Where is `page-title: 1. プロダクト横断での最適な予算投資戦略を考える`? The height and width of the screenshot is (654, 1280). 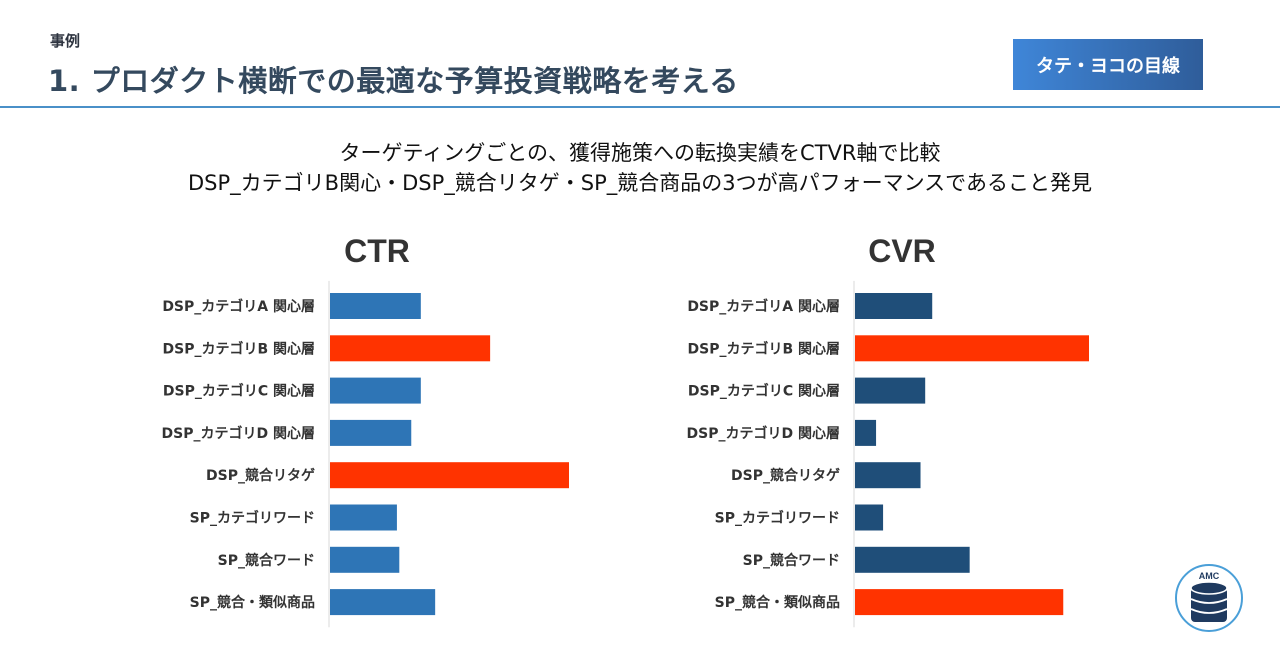
page-title: 1. プロダクト横断での最適な予算投資戦略を考える is located at coordinates (393, 81).